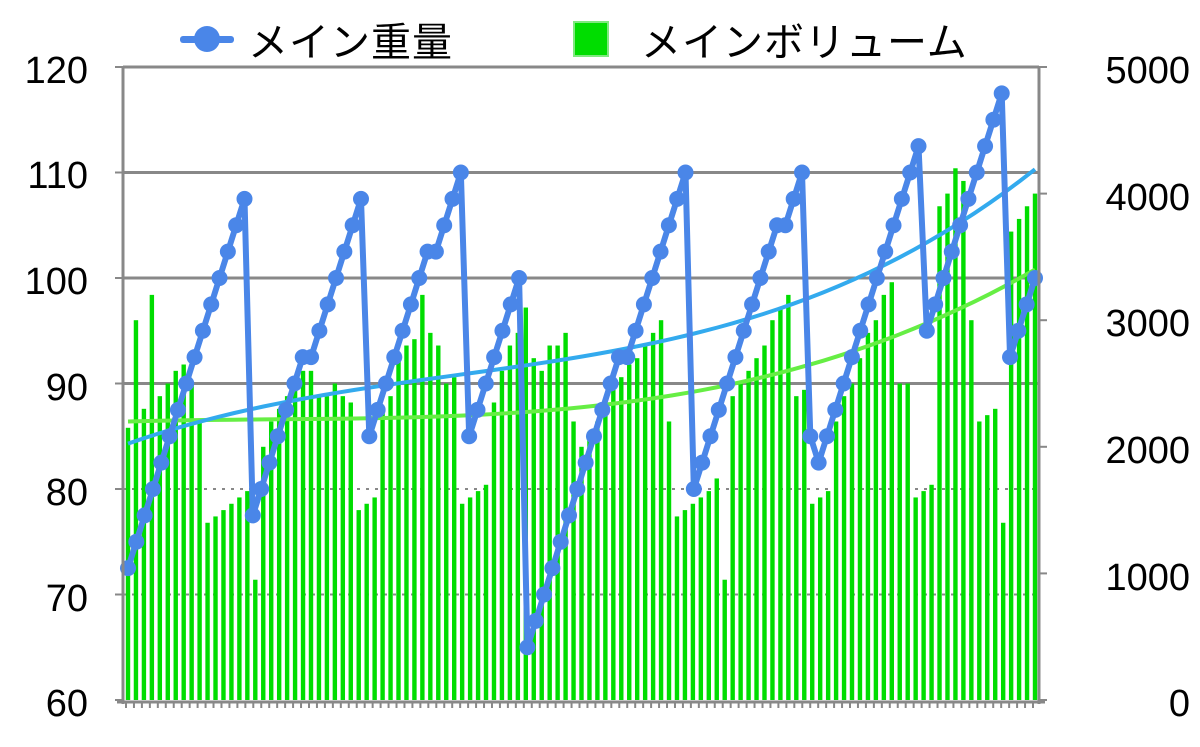 The width and height of the screenshot is (1200, 747). Describe the element at coordinates (316, 39) in the screenshot. I see `legend-item-weight: メイン重量` at that location.